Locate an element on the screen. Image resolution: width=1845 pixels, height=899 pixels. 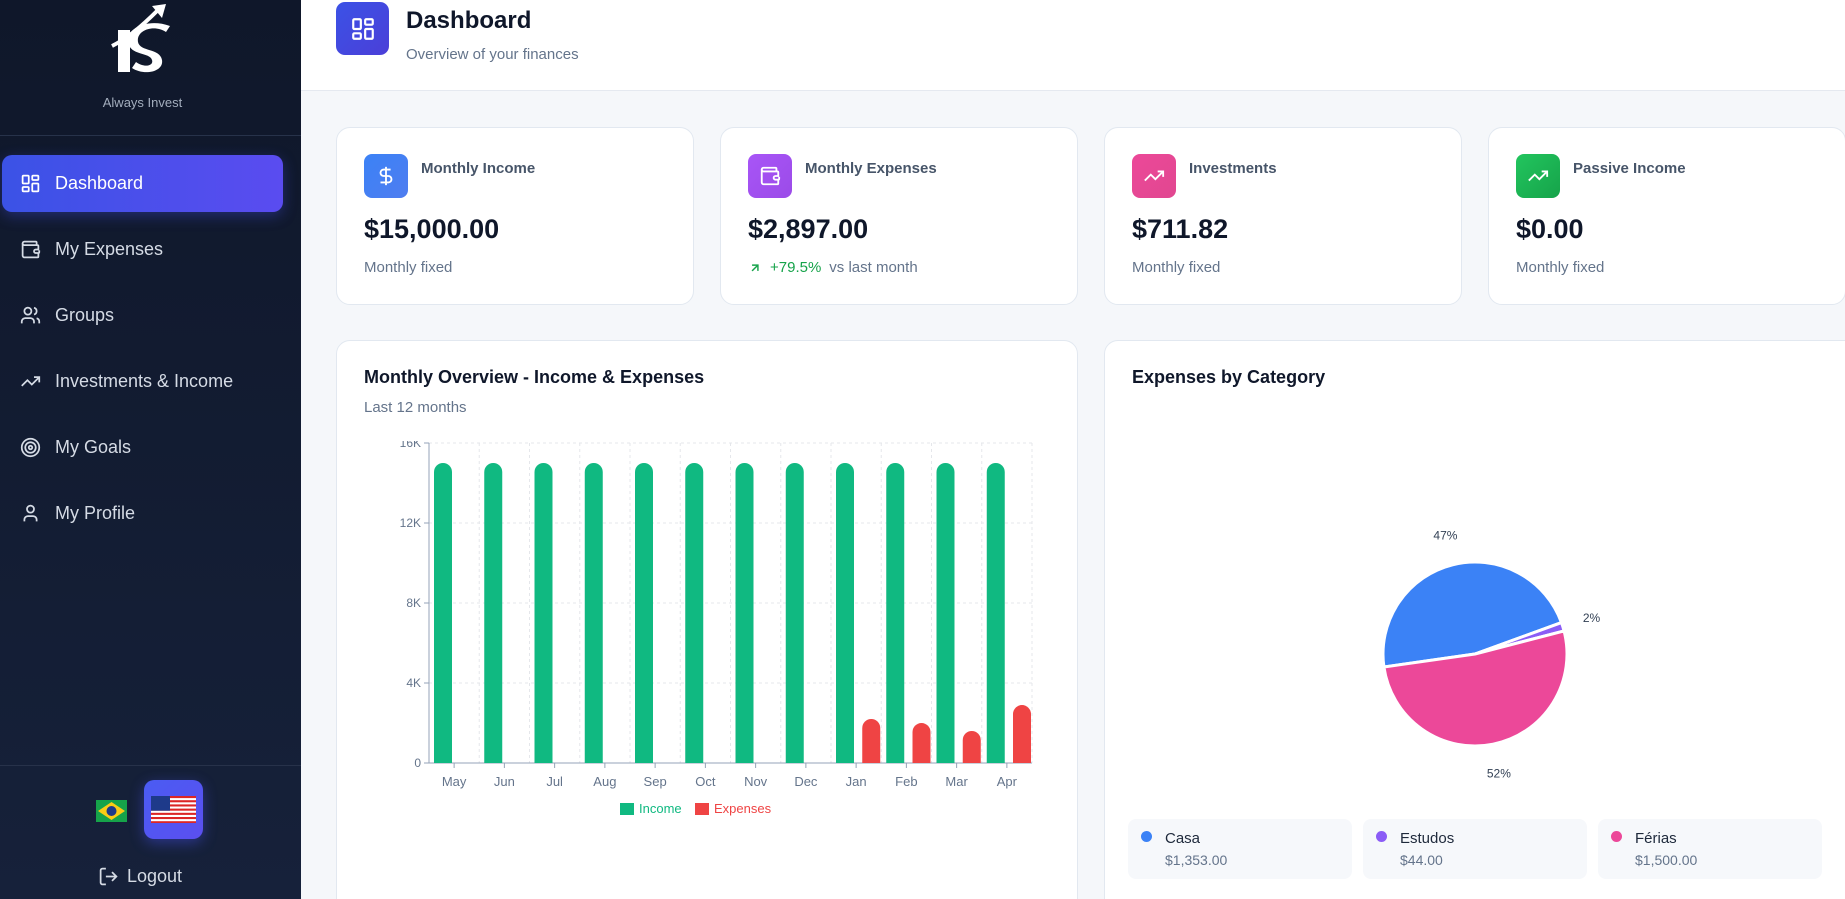
stat-card-passive-income: Passive Income $0.00 Monthly fixed is located at coordinates (1666, 216).